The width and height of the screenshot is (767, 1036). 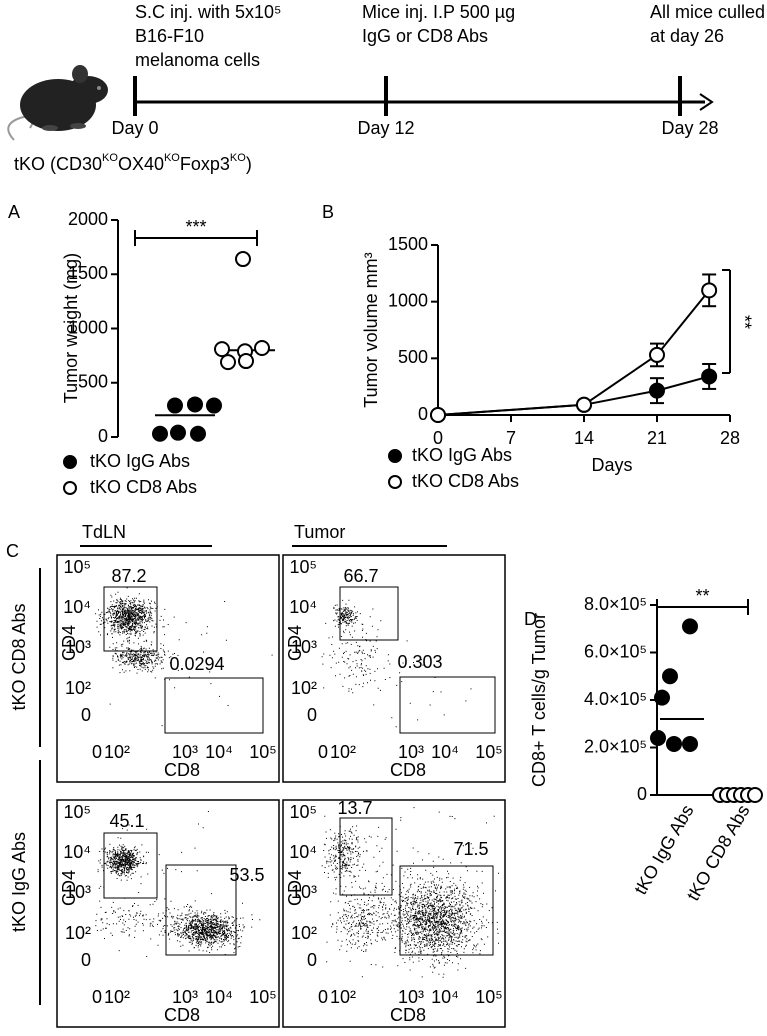 I want to click on gate-percentage: 71.5, so click(x=470, y=849).